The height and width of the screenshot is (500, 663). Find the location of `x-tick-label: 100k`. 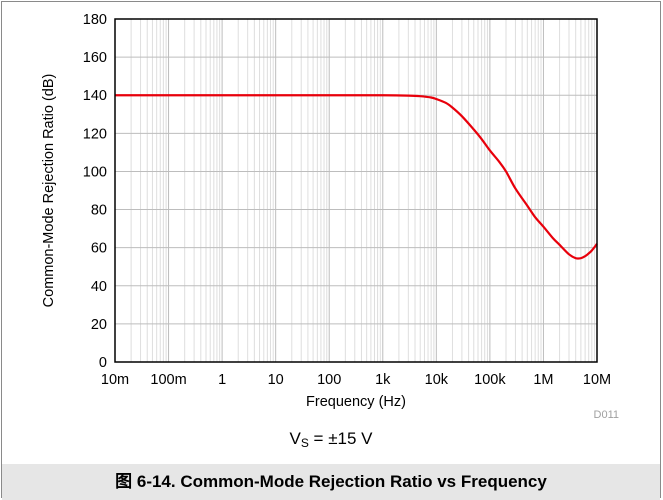

x-tick-label: 100k is located at coordinates (490, 380).